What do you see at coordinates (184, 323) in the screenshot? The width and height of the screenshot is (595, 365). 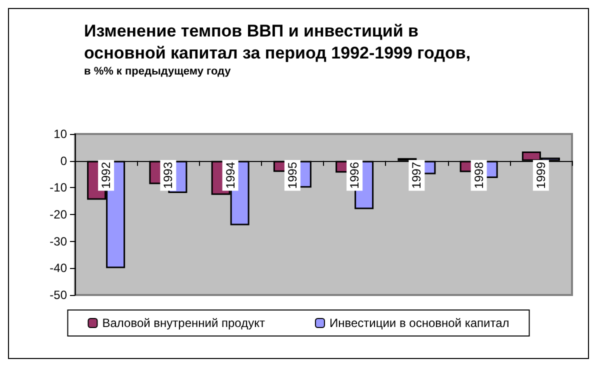 I see `legend-label: Валовой внутренний продукт` at bounding box center [184, 323].